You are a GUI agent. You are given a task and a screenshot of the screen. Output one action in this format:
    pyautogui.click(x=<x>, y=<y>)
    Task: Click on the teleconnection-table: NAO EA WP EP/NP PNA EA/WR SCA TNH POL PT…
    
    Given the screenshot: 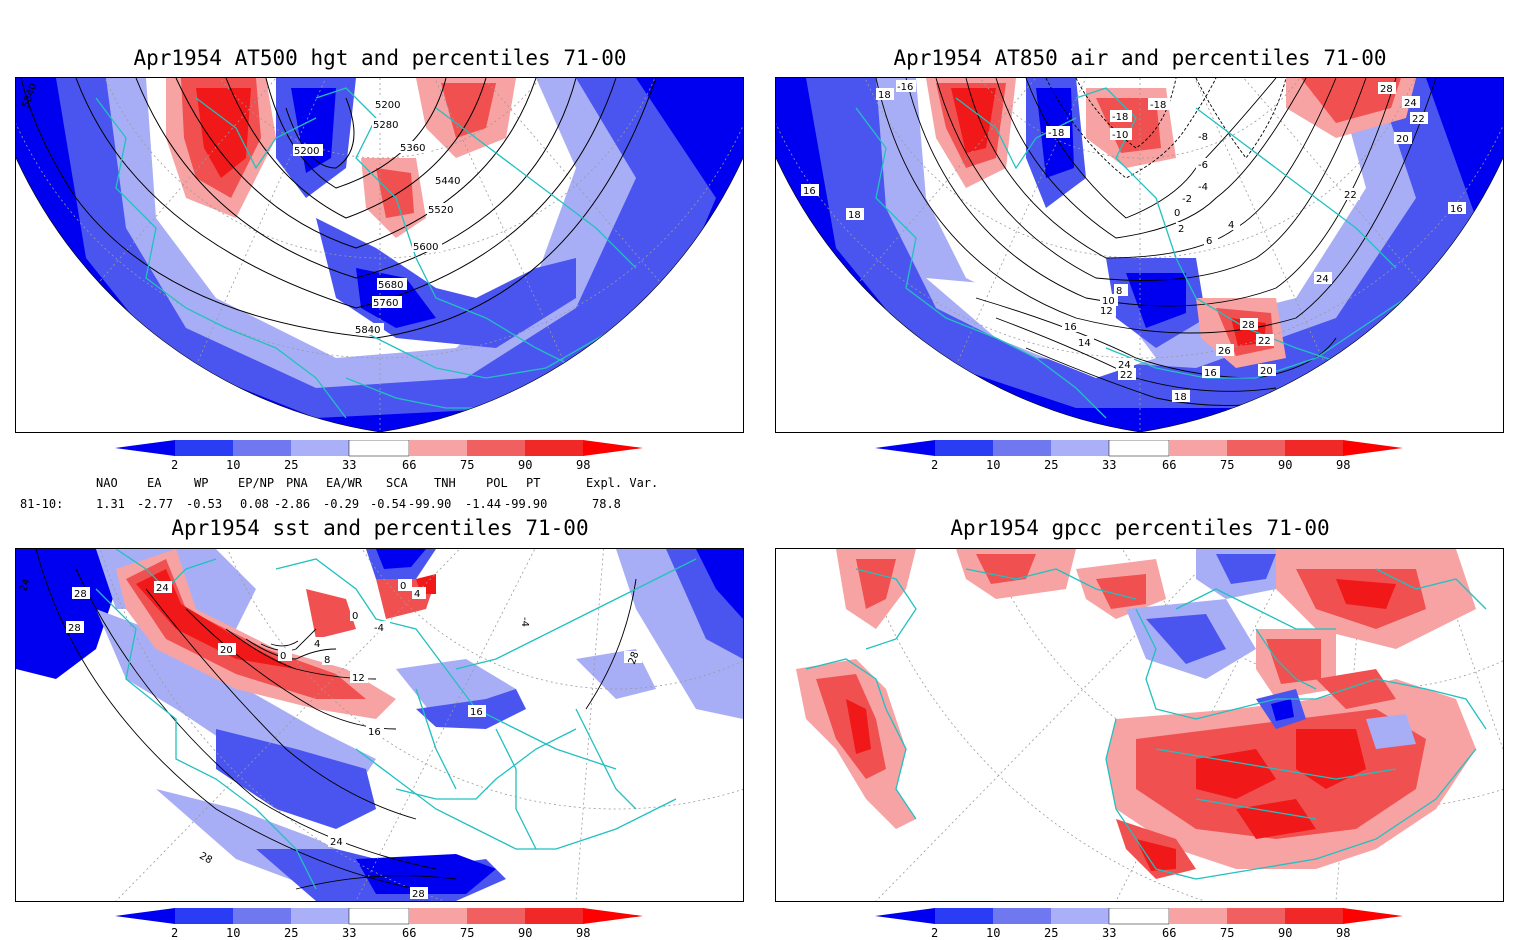 What is the action you would take?
    pyautogui.click(x=368, y=495)
    